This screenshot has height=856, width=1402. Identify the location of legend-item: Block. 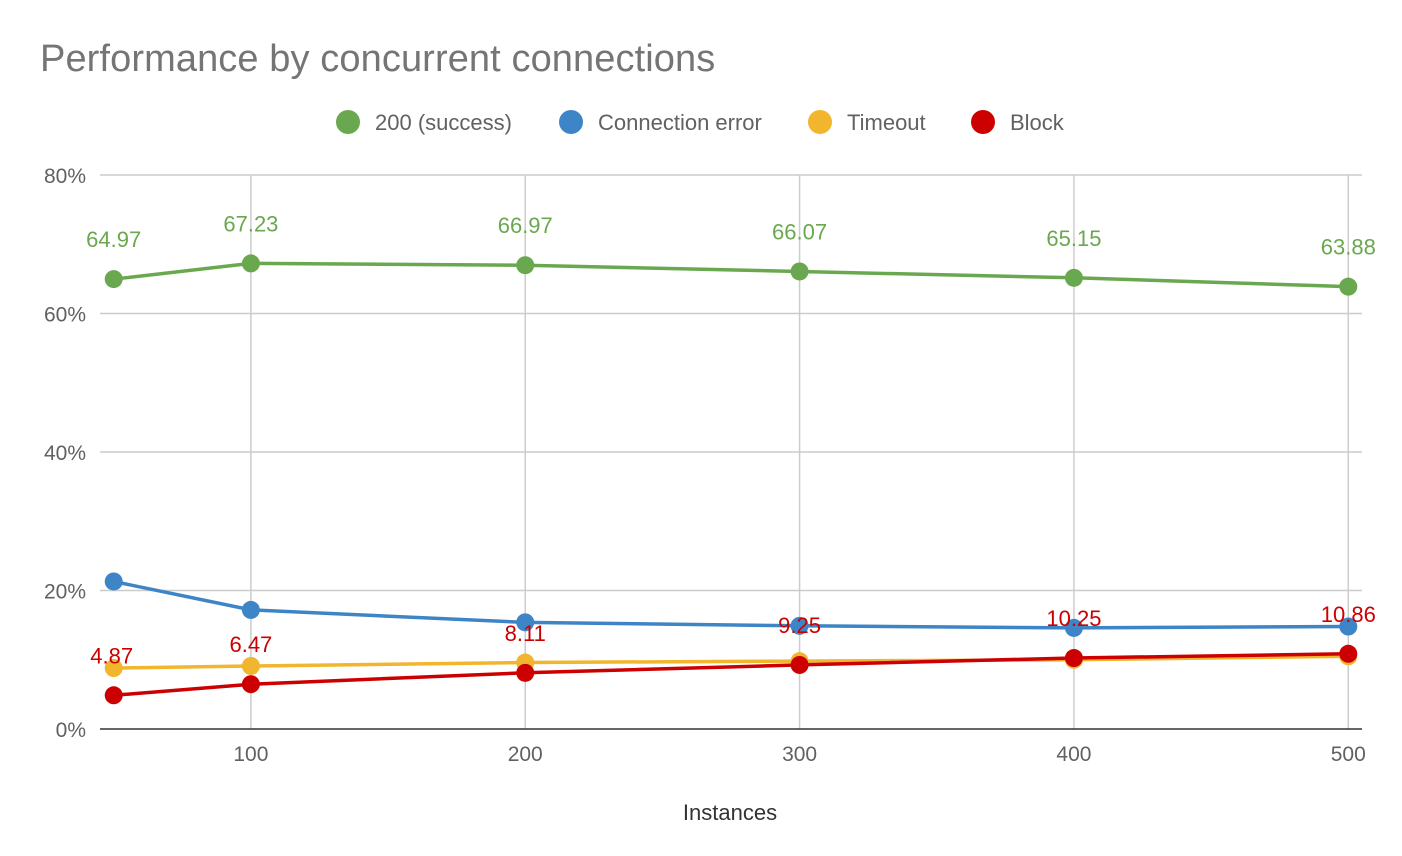
(1018, 122).